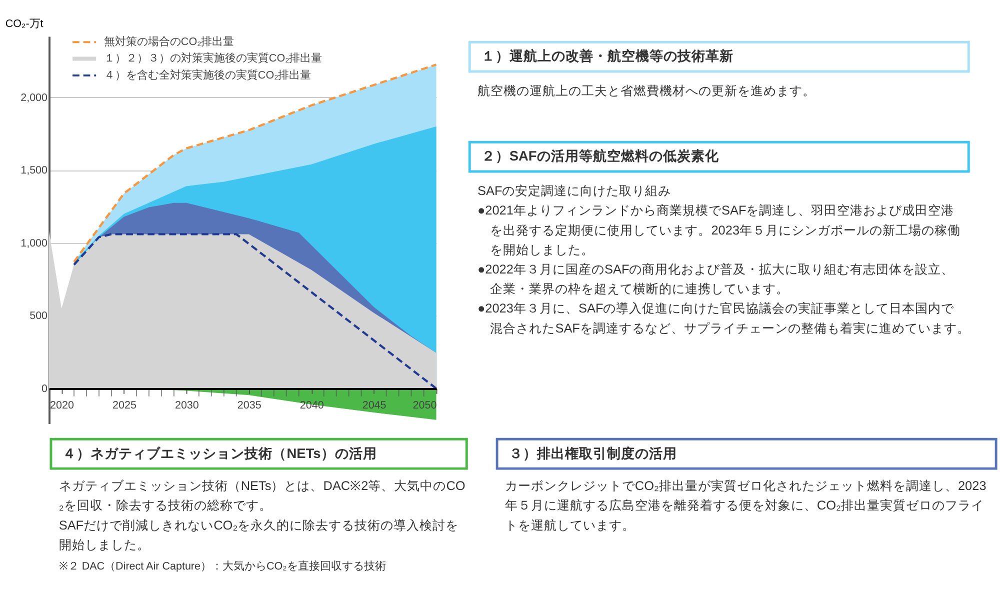  Describe the element at coordinates (600, 156) in the screenshot. I see `text: ２）SAFの活用等航空燃料の低炭素化` at that location.